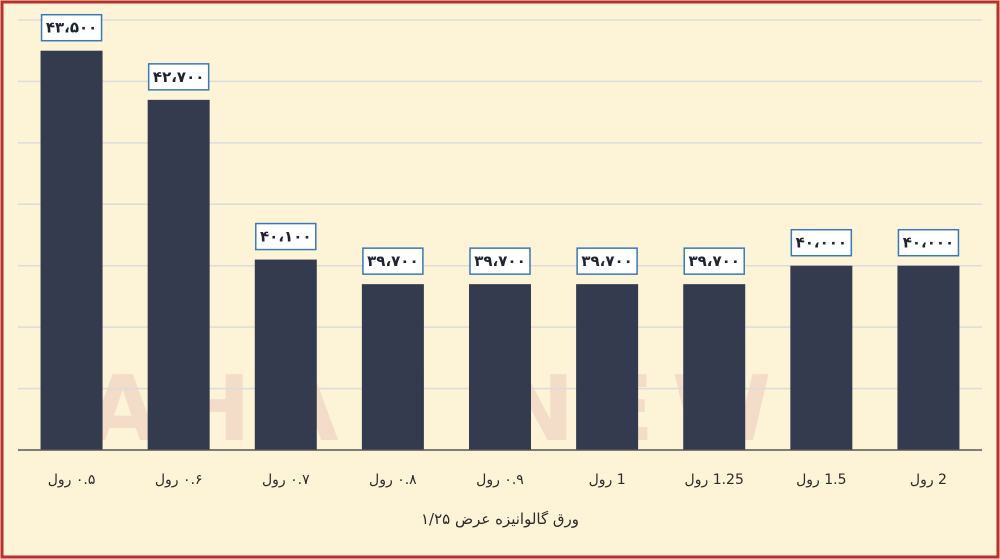  Describe the element at coordinates (928, 480) in the screenshot. I see `x-tick-label: 2 رول` at that location.